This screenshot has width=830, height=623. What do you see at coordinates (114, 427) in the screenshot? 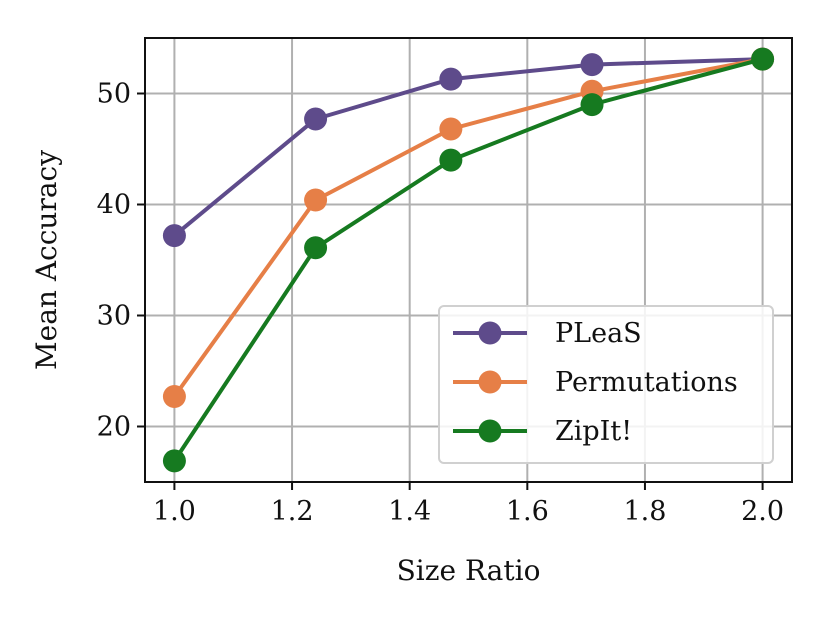
I see `y-tick-label: 20` at bounding box center [114, 427].